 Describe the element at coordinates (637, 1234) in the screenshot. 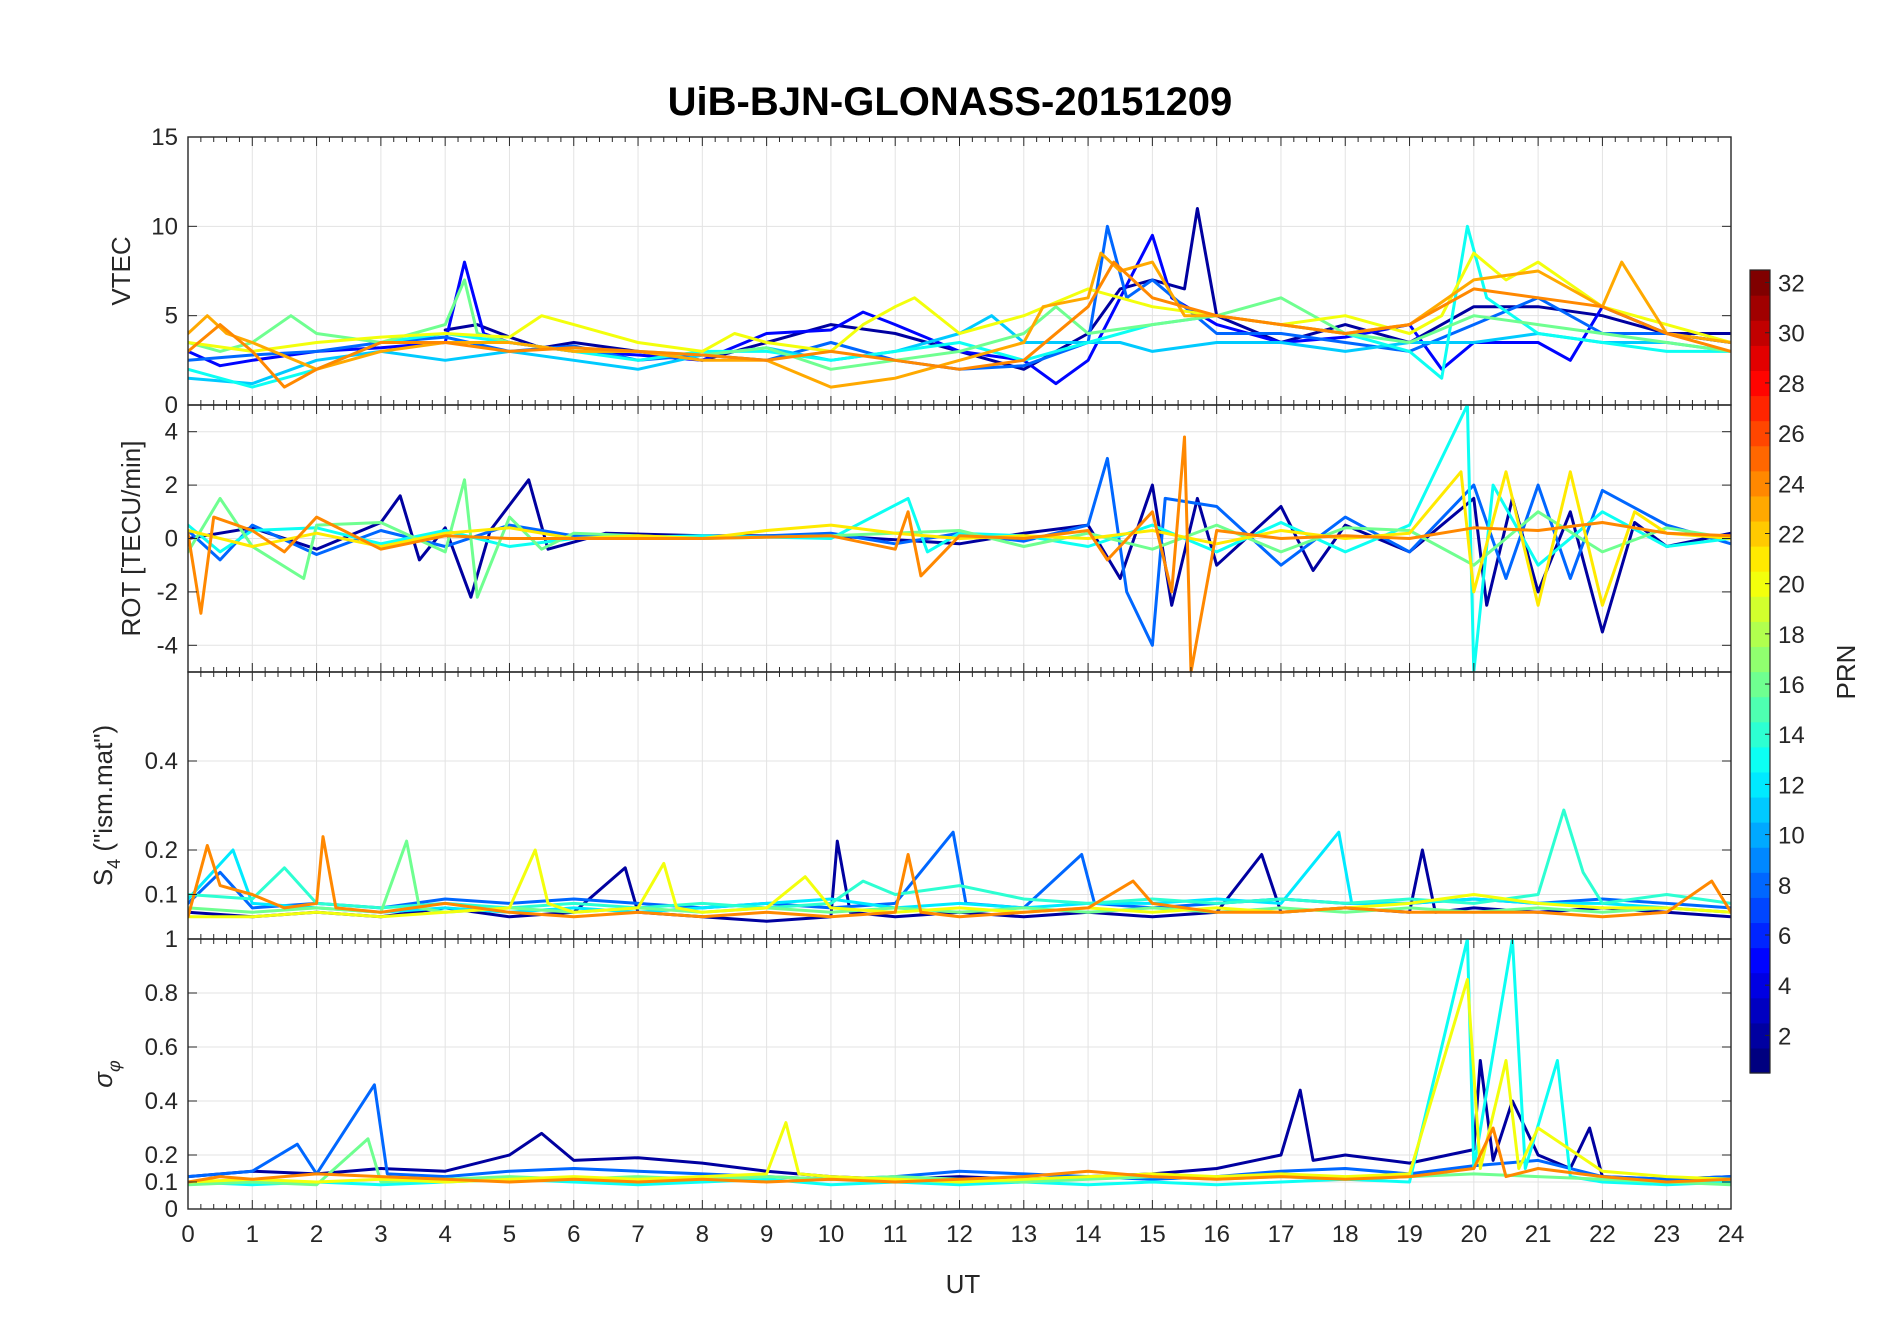

I see `x-tick-label: 7` at that location.